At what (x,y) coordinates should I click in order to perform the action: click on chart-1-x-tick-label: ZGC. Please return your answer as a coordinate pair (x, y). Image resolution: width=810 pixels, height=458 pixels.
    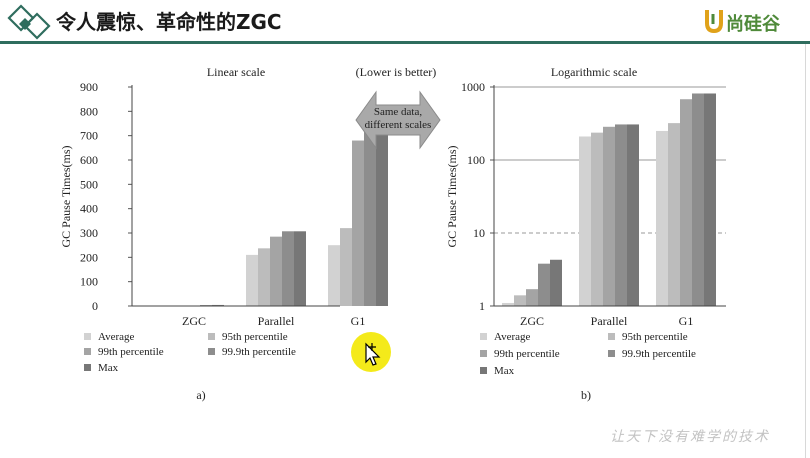
    Looking at the image, I should click on (194, 321).